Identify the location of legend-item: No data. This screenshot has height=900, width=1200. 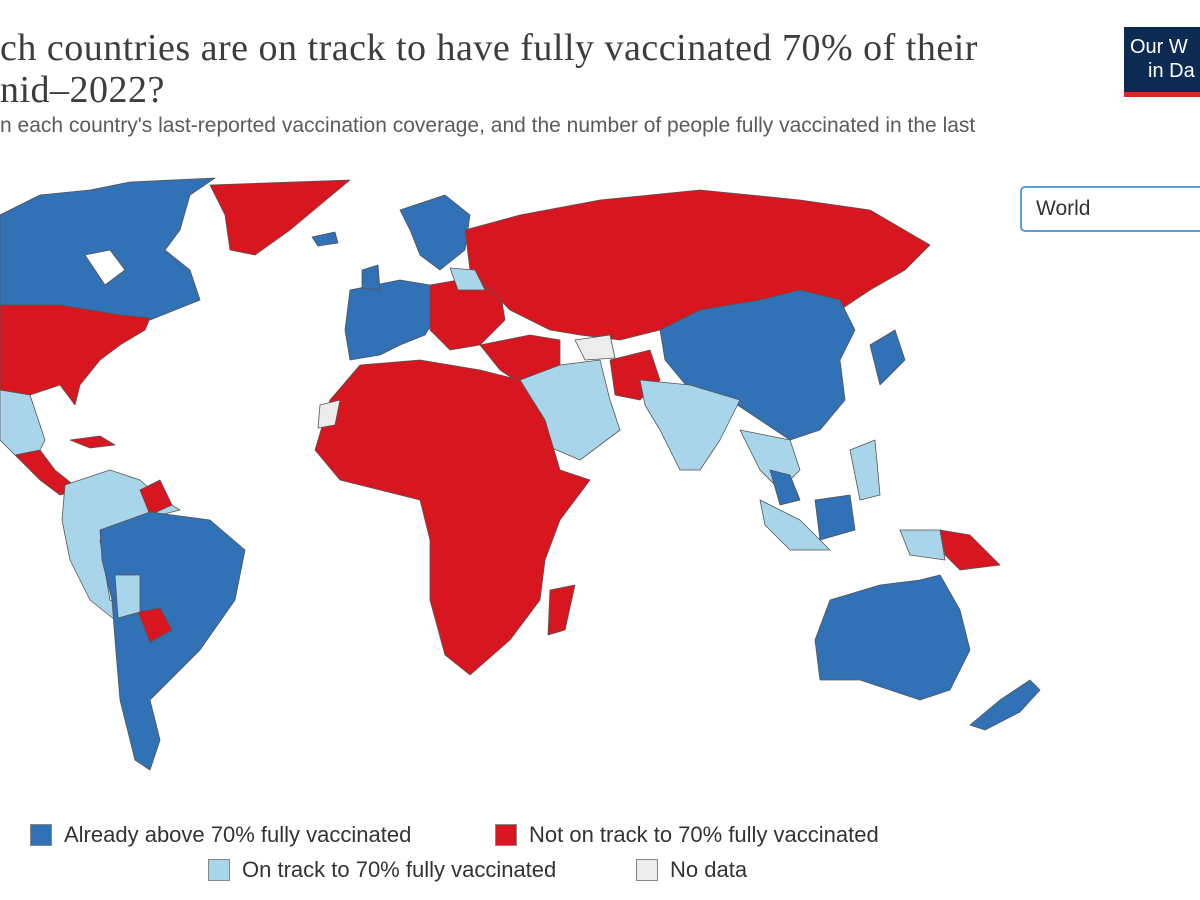
(691, 870).